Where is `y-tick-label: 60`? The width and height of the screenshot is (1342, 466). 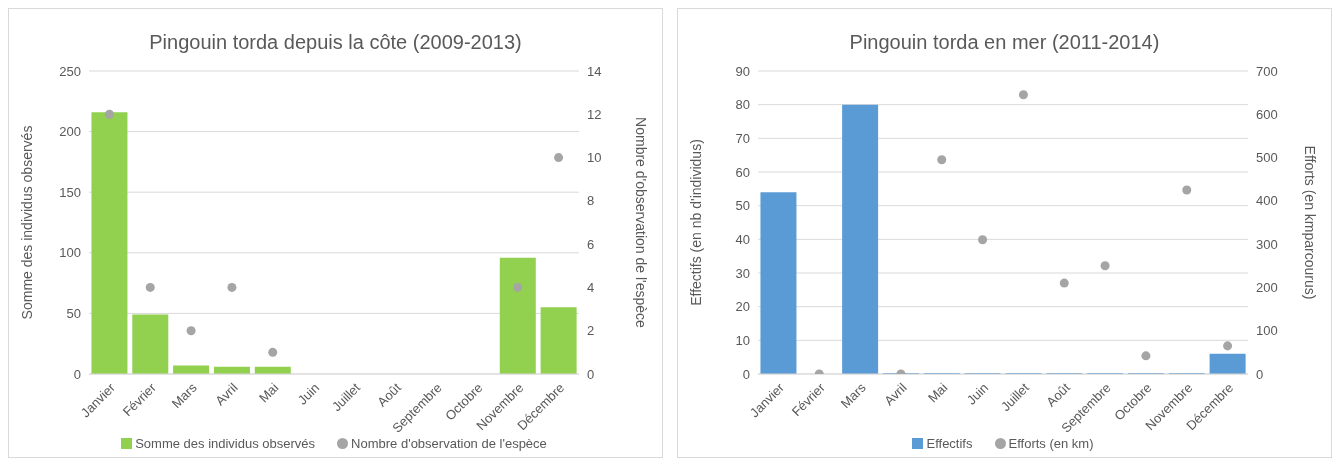 y-tick-label: 60 is located at coordinates (742, 172).